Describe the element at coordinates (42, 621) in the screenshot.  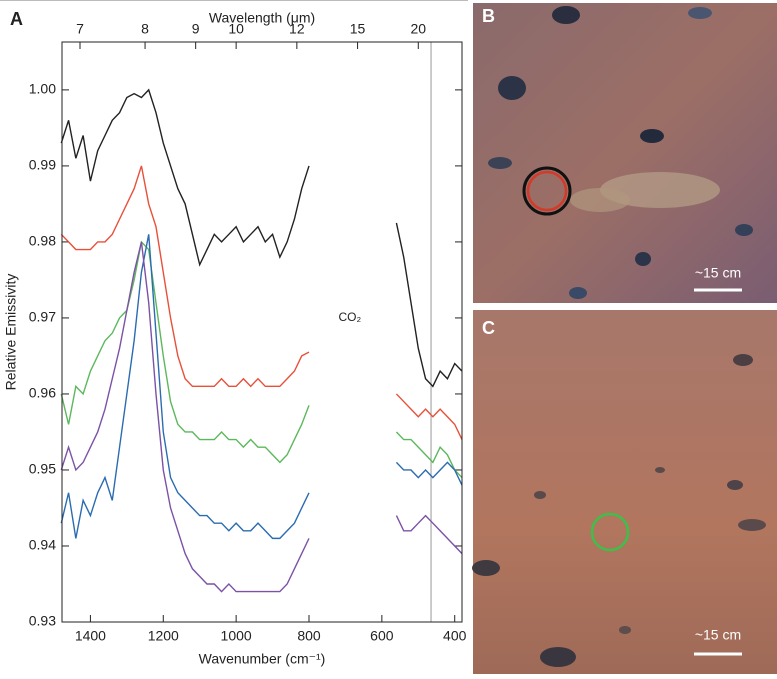
I see `y-tick-label: 0.93` at that location.